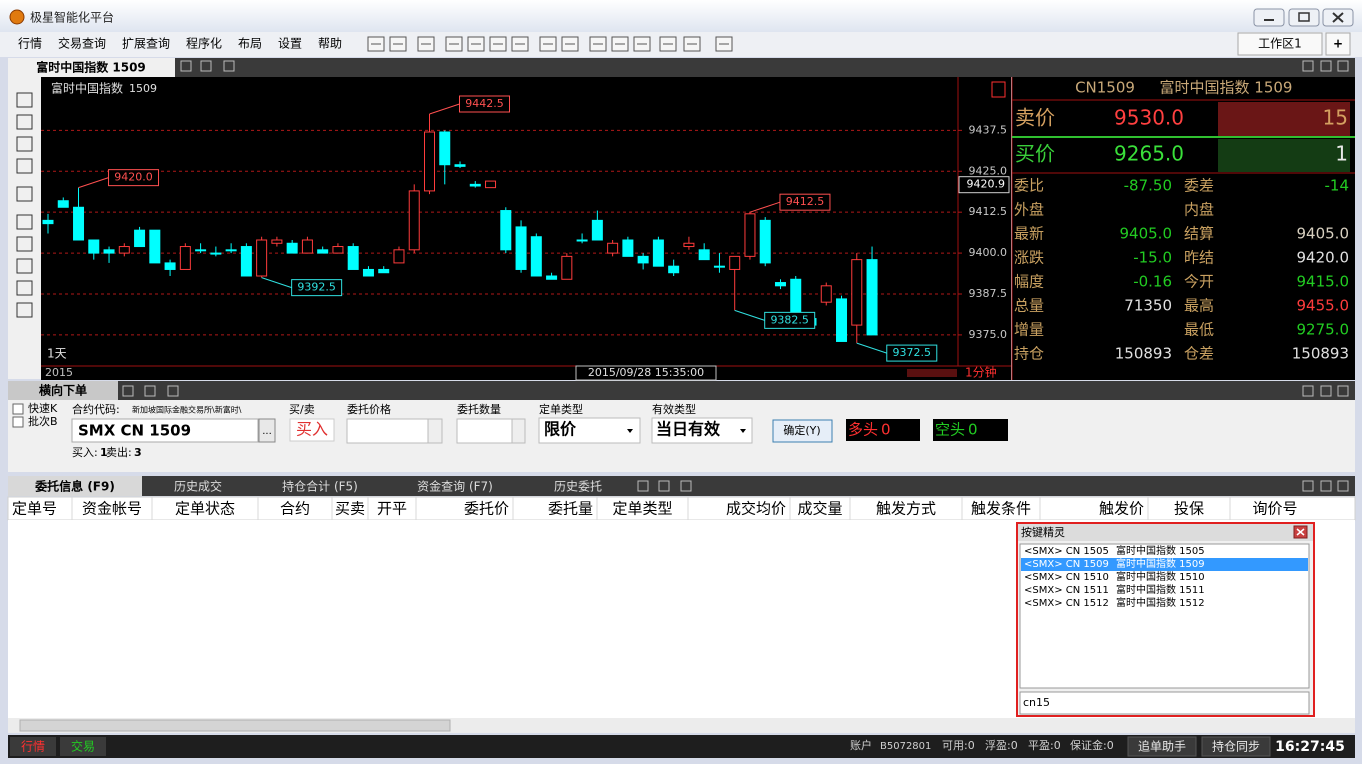 The height and width of the screenshot is (764, 1362). Describe the element at coordinates (312, 430) in the screenshot. I see `side-input` at that location.